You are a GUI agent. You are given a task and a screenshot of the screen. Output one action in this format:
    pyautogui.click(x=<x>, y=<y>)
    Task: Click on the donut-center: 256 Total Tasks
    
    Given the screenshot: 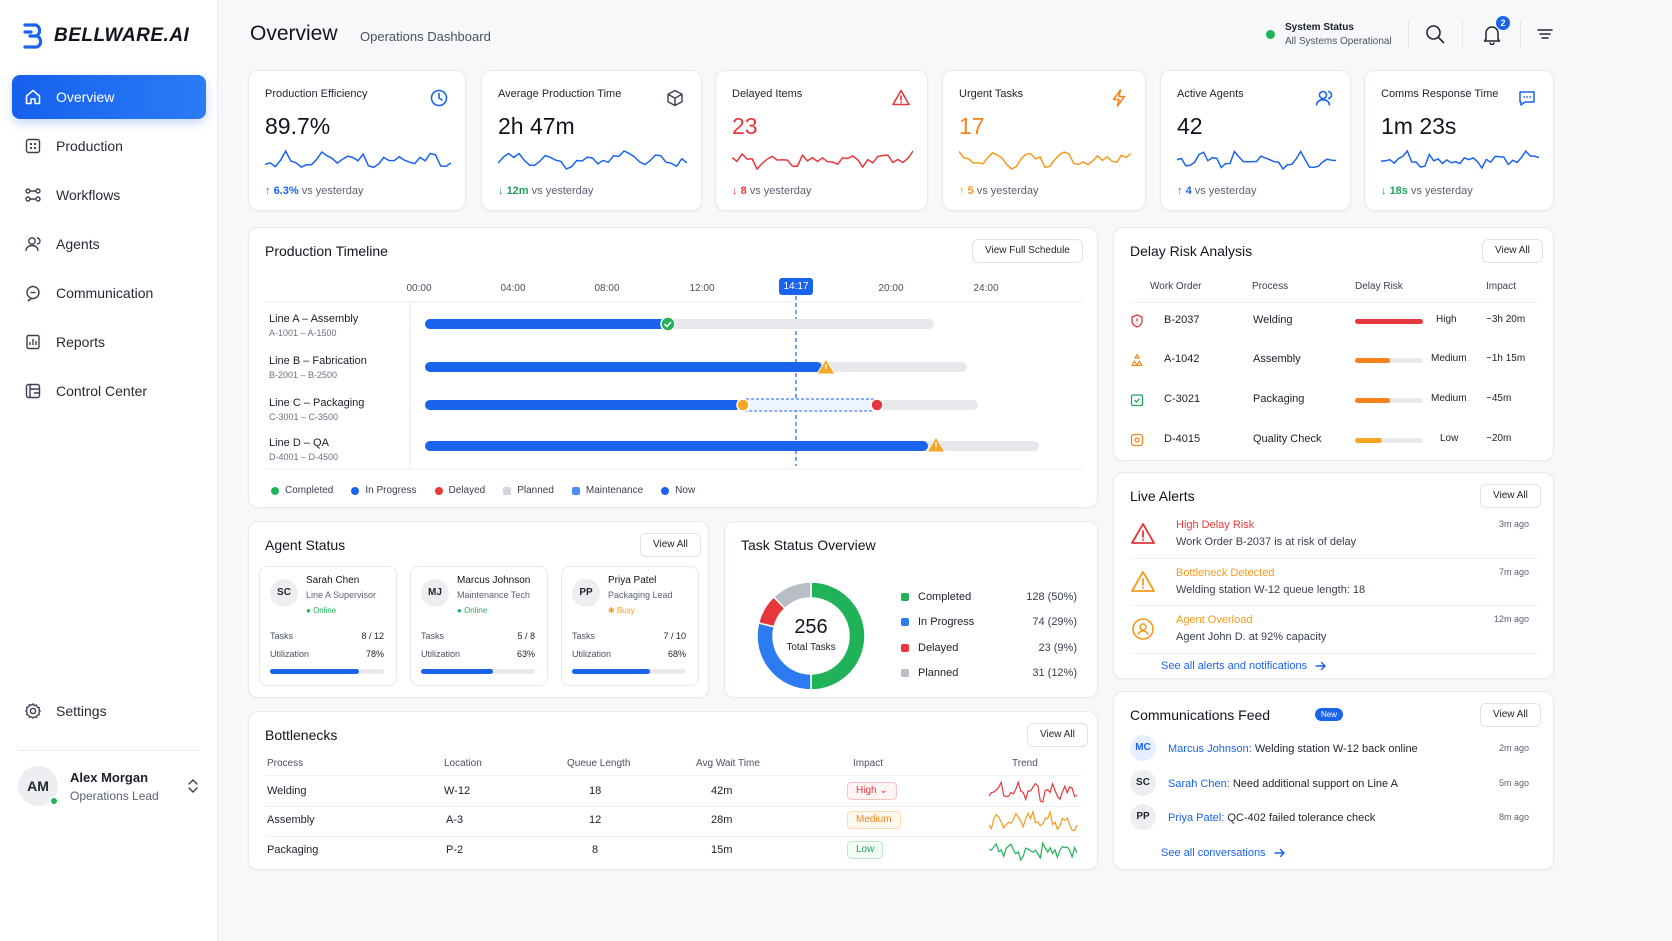 What is the action you would take?
    pyautogui.click(x=811, y=636)
    